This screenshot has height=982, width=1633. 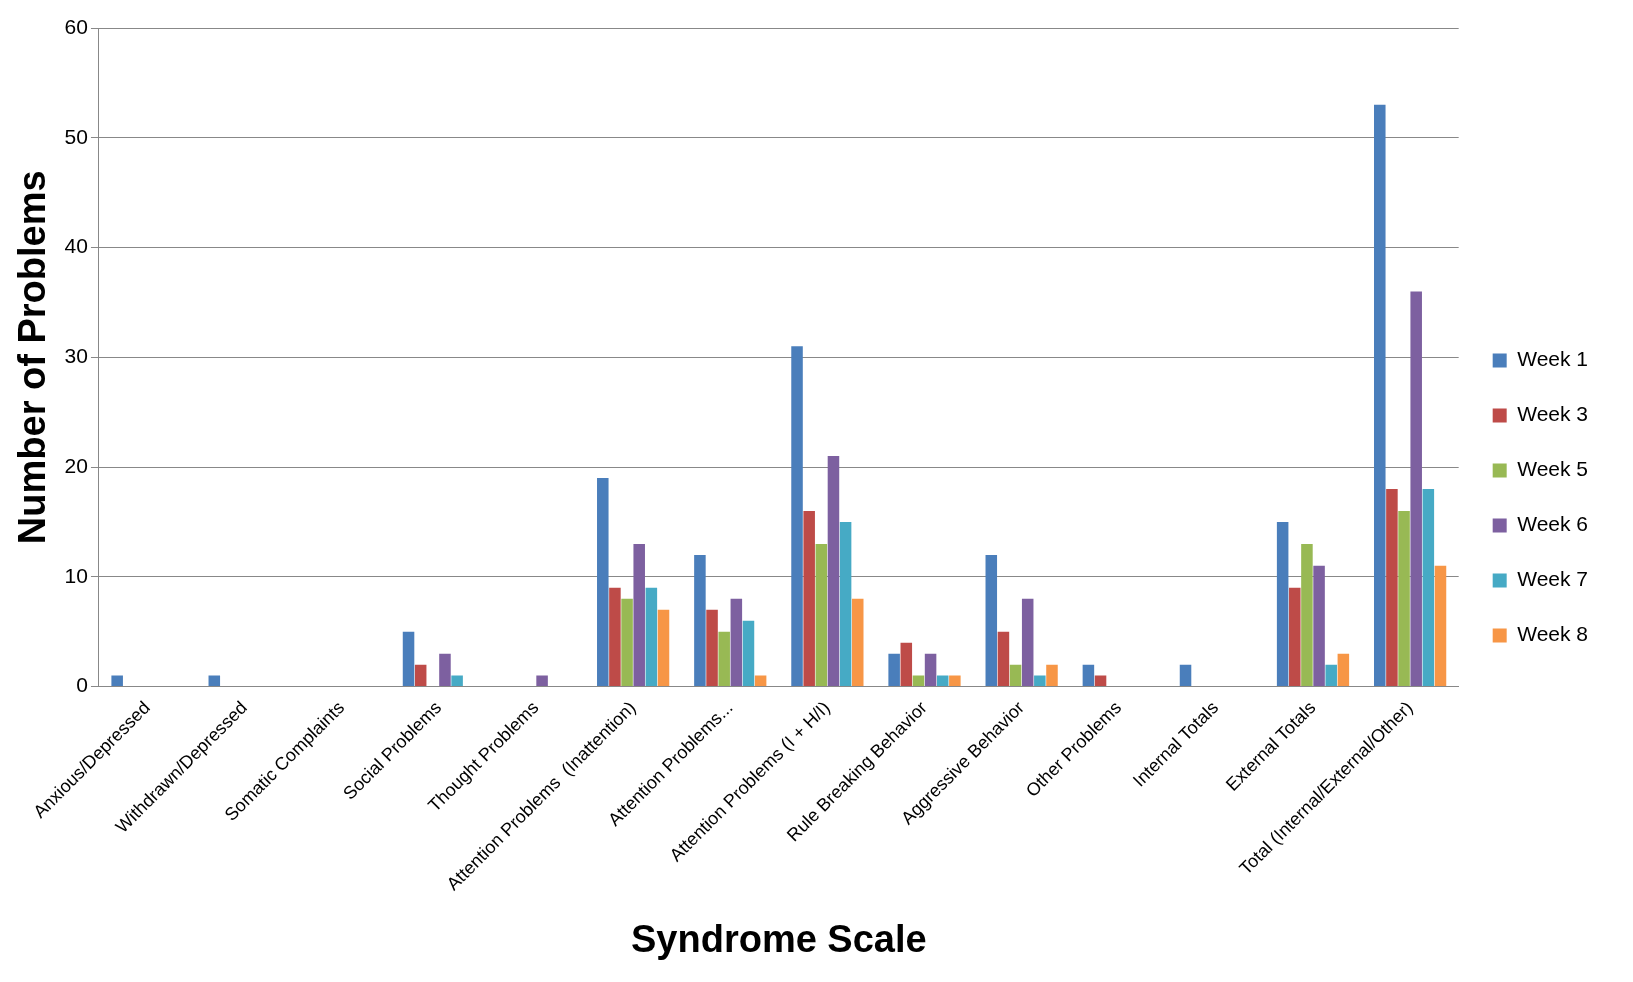 I want to click on legend-label: Week 6, so click(x=1553, y=524).